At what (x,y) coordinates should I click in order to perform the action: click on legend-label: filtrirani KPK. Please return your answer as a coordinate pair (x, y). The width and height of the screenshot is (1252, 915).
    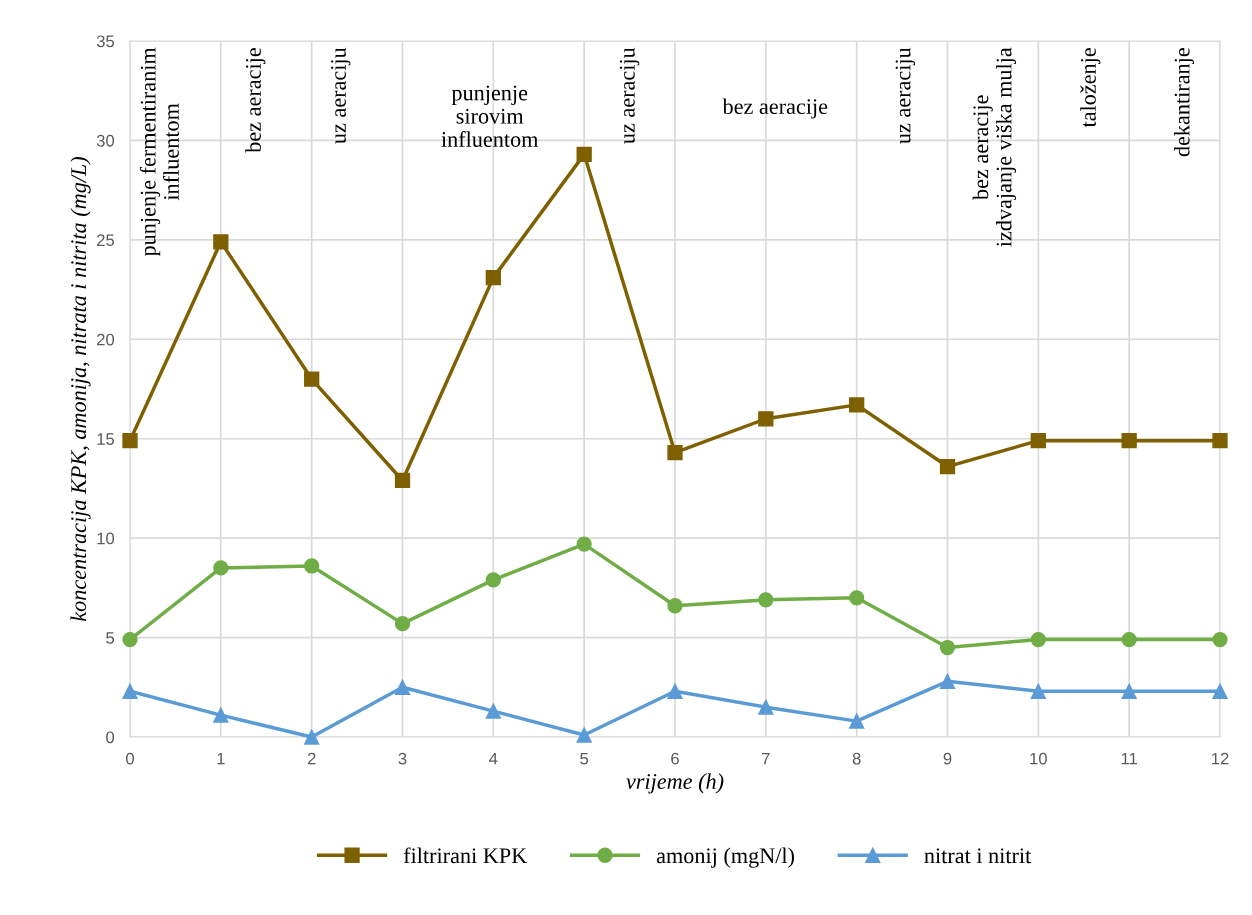
    Looking at the image, I should click on (465, 855).